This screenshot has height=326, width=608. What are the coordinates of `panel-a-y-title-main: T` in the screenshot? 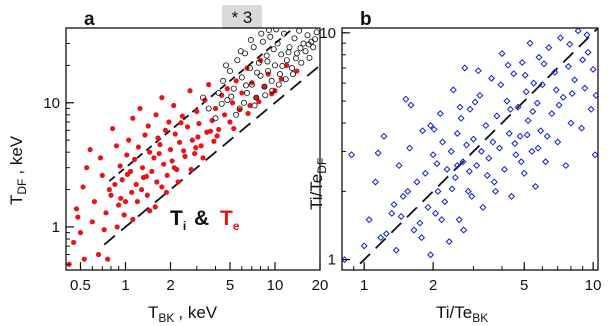 It's located at (16, 200).